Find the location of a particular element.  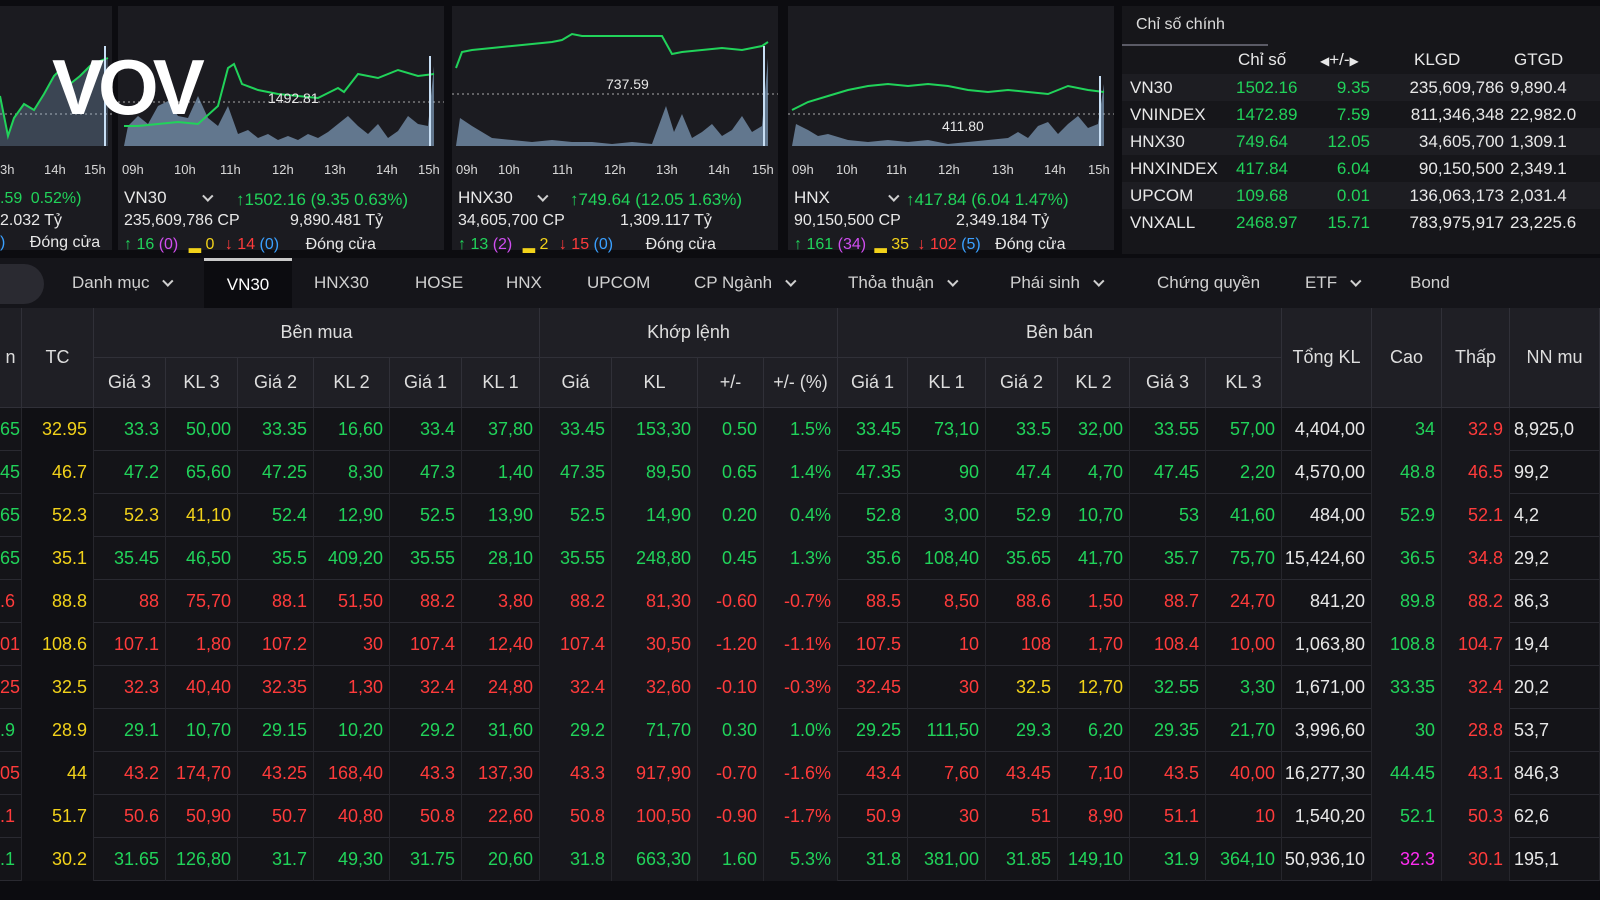

buy-cell: 31,60 is located at coordinates (501, 730).